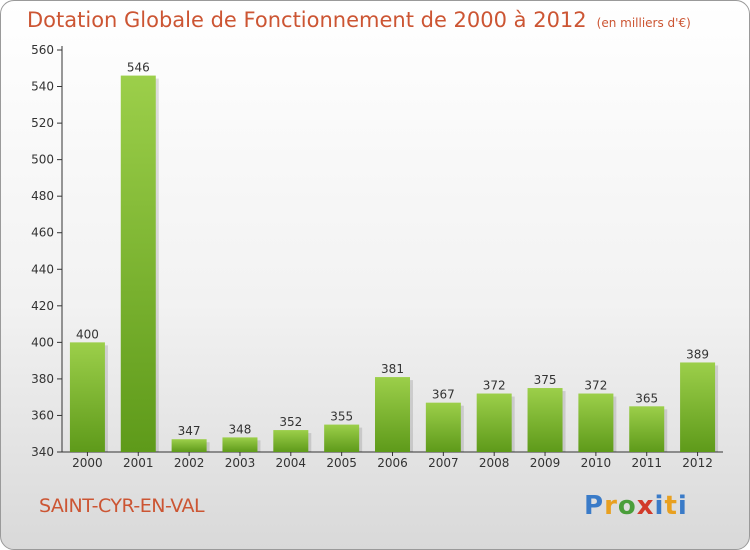 The height and width of the screenshot is (550, 750). What do you see at coordinates (494, 463) in the screenshot?
I see `x-tick-label: 2008` at bounding box center [494, 463].